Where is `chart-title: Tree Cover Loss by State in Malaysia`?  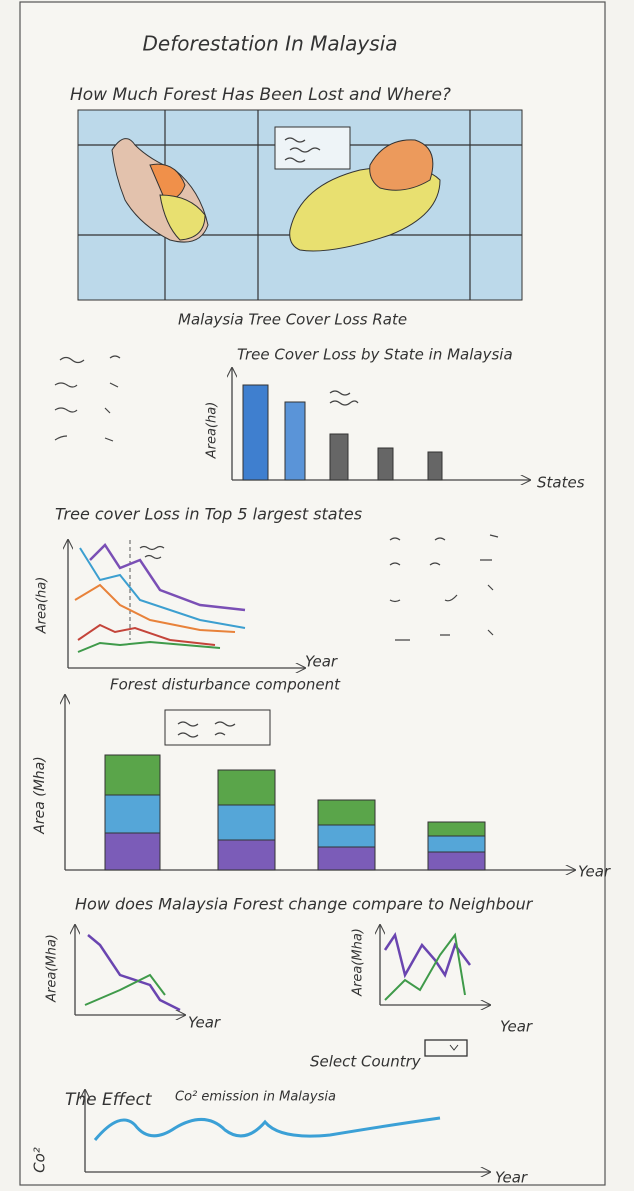 chart-title: Tree Cover Loss by State in Malaysia is located at coordinates (375, 355).